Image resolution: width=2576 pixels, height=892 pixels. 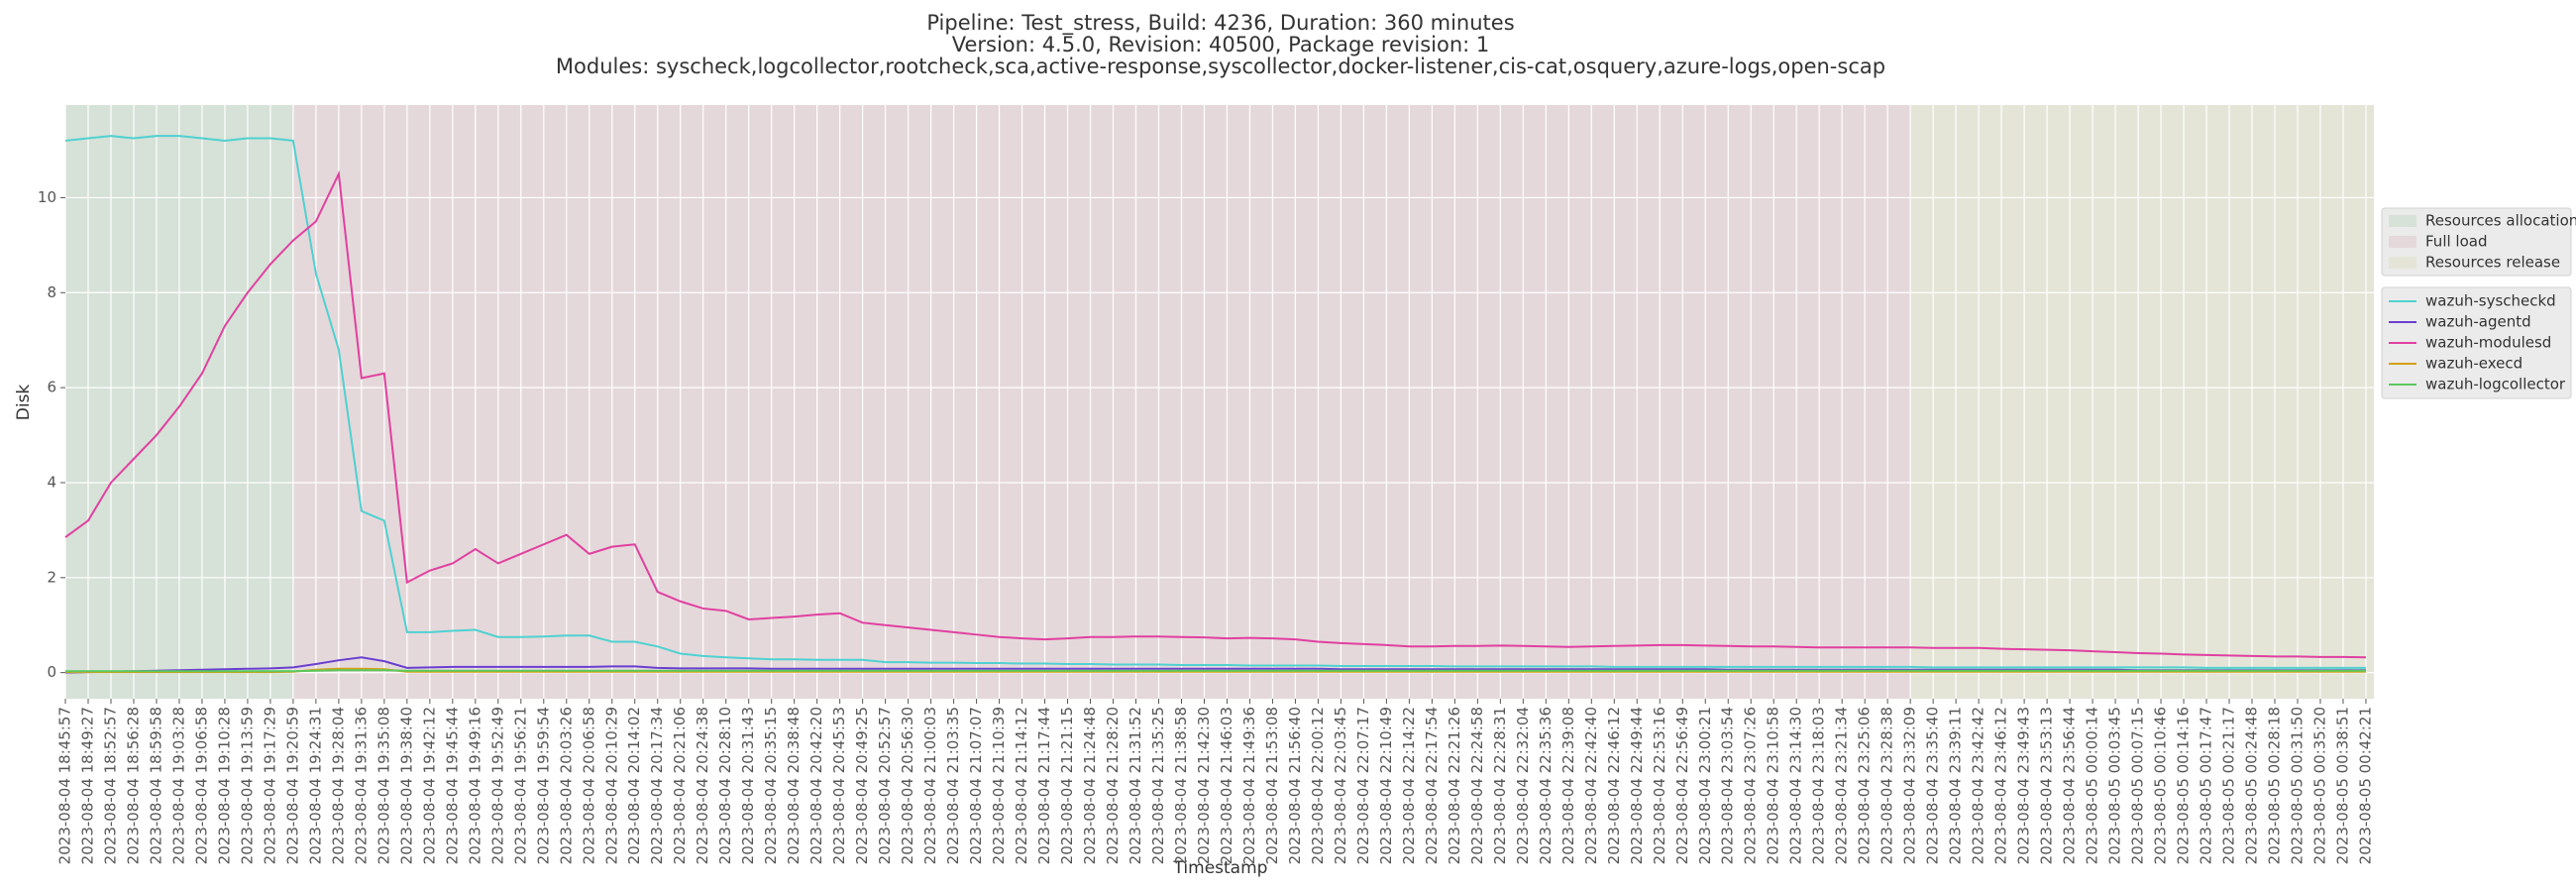 I want to click on x-tick-label: 2023-08-04 20:42:20, so click(x=816, y=786).